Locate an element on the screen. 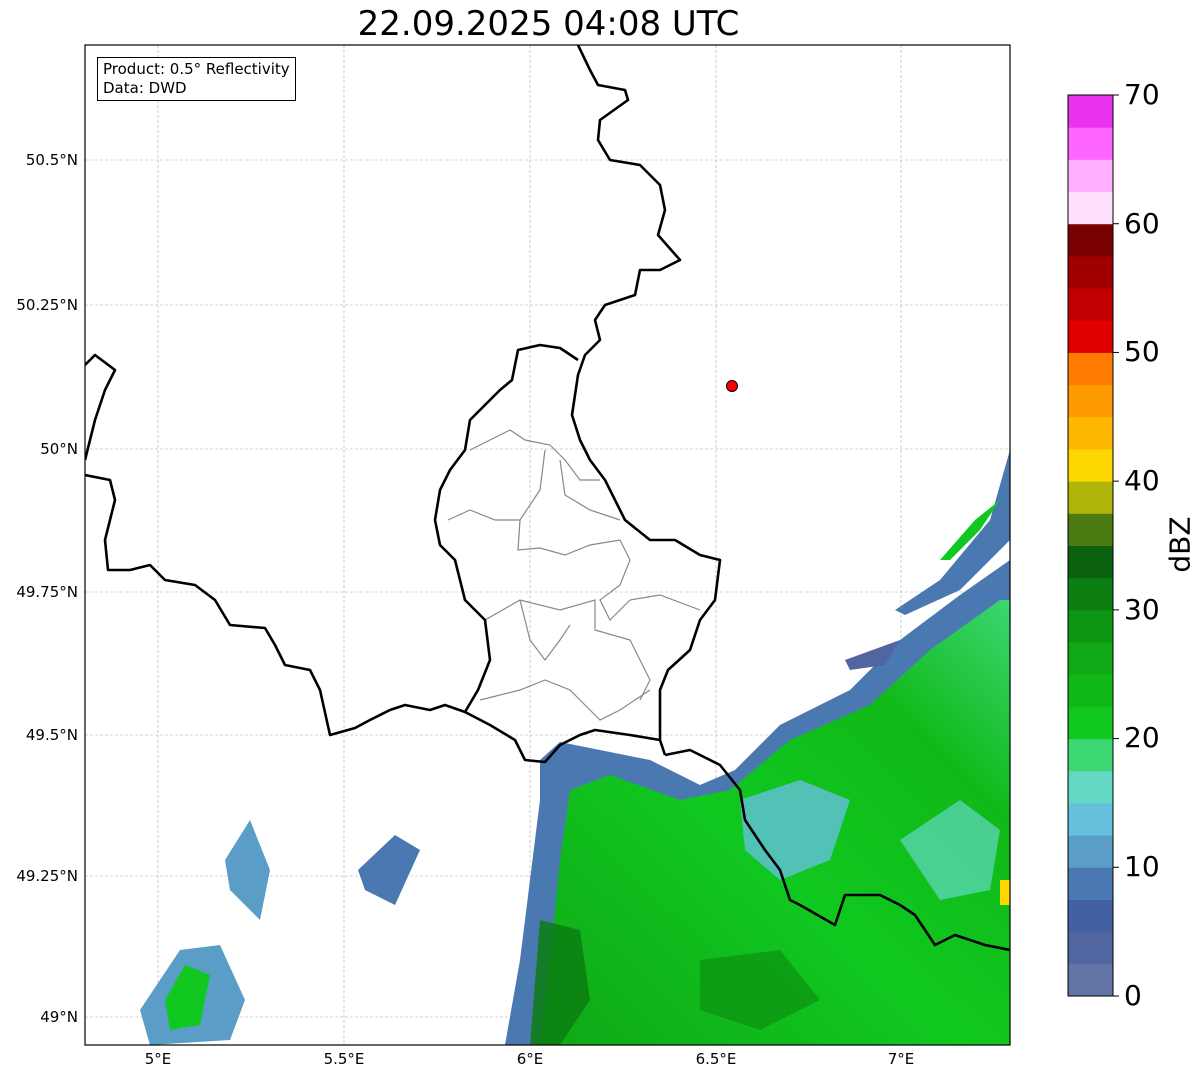  lon-label: 5°E is located at coordinates (158, 1059).